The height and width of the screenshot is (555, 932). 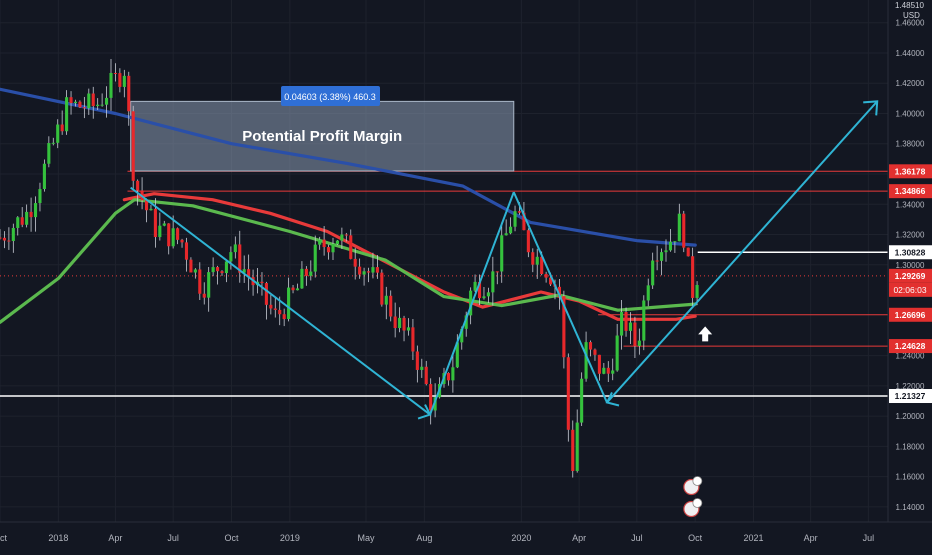 I want to click on price-tick-label: 1.30000, so click(x=910, y=265).